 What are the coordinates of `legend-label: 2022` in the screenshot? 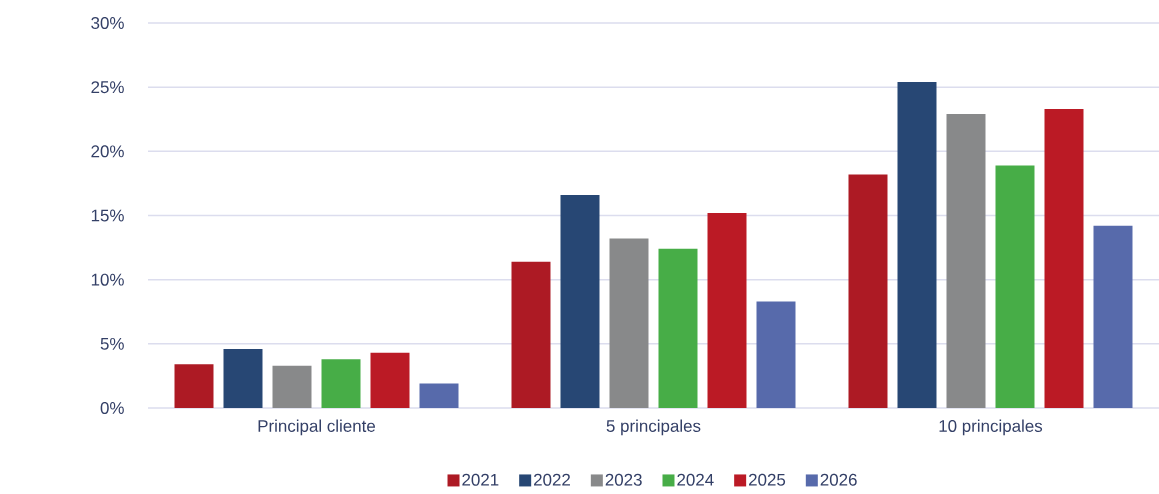 It's located at (552, 479).